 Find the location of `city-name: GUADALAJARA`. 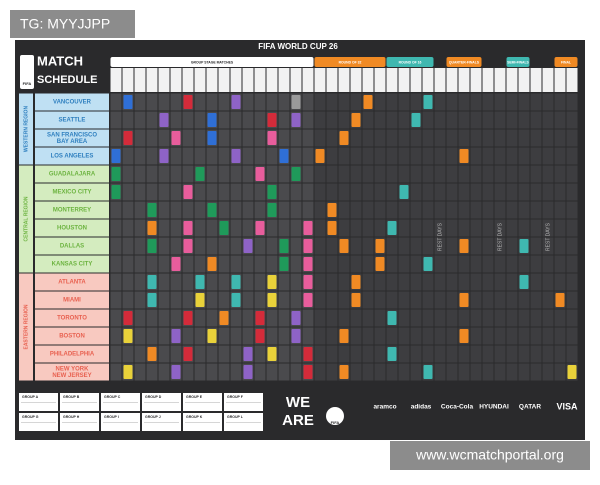

city-name: GUADALAJARA is located at coordinates (72, 175).